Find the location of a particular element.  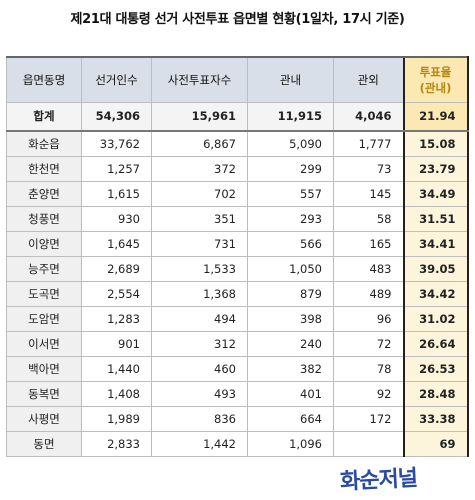

row-early: 836 is located at coordinates (199, 418).